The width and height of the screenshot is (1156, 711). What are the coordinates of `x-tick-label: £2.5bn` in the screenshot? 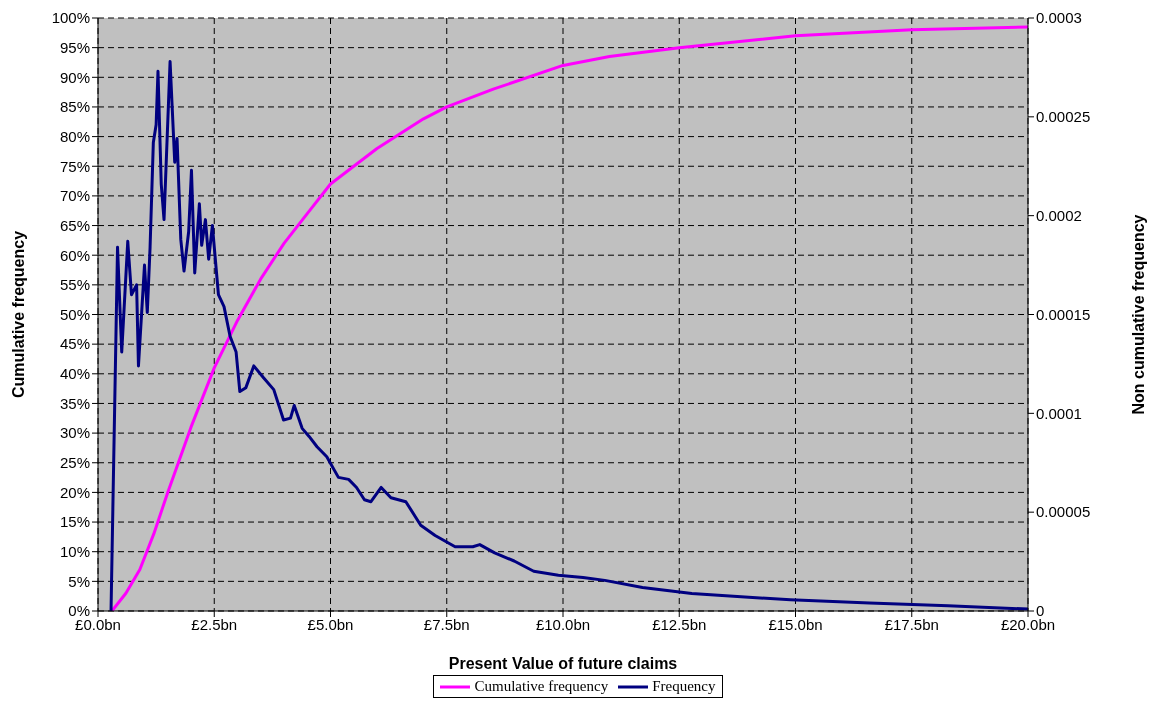 It's located at (214, 624).